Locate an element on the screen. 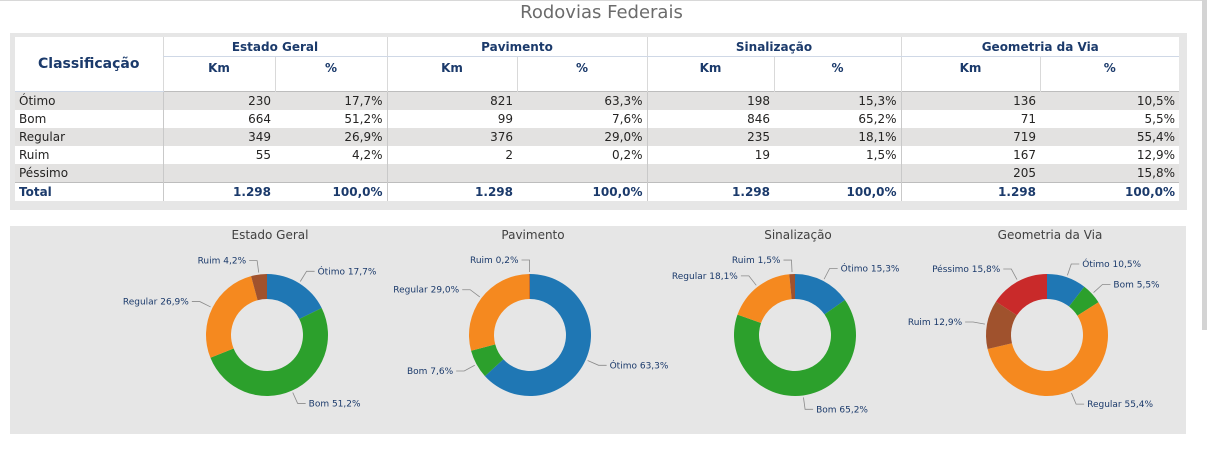 The width and height of the screenshot is (1207, 451). table-row: Bom 664 51,2% 99 7,6% 846 65,2% 71 5,5% is located at coordinates (597, 119).